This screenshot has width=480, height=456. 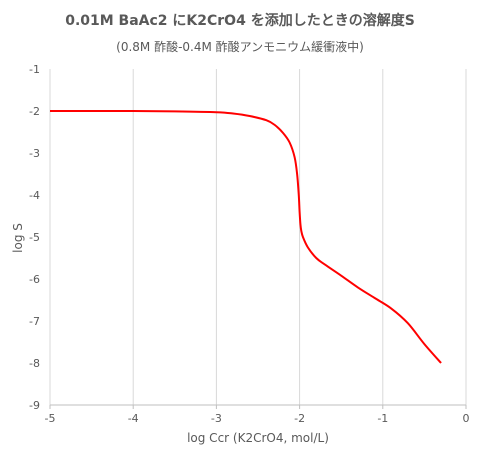 I want to click on x-tick-label: -2, so click(x=299, y=418).